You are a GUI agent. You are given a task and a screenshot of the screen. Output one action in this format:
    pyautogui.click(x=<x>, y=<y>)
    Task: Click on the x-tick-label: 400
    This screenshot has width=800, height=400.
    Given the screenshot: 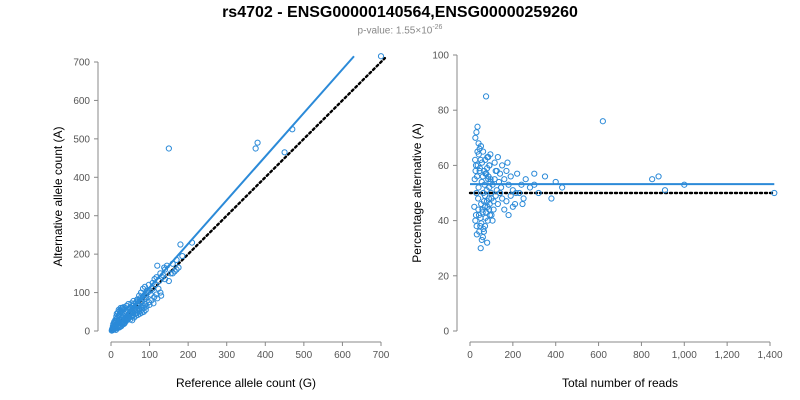 What is the action you would take?
    pyautogui.click(x=265, y=355)
    